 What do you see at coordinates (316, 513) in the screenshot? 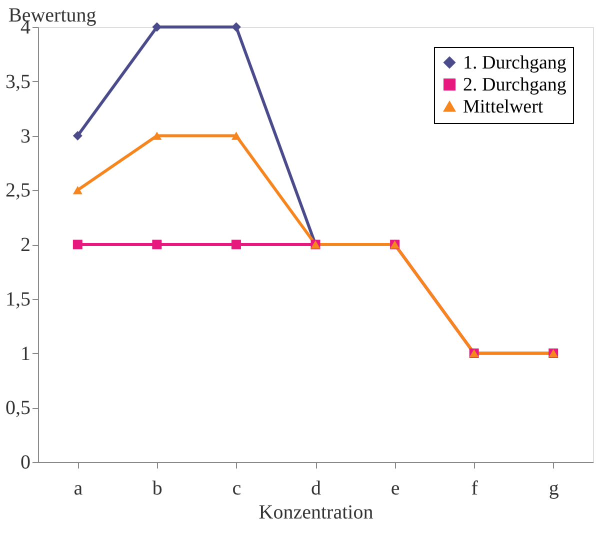
I see `x-axis-title: Konzentration` at bounding box center [316, 513].